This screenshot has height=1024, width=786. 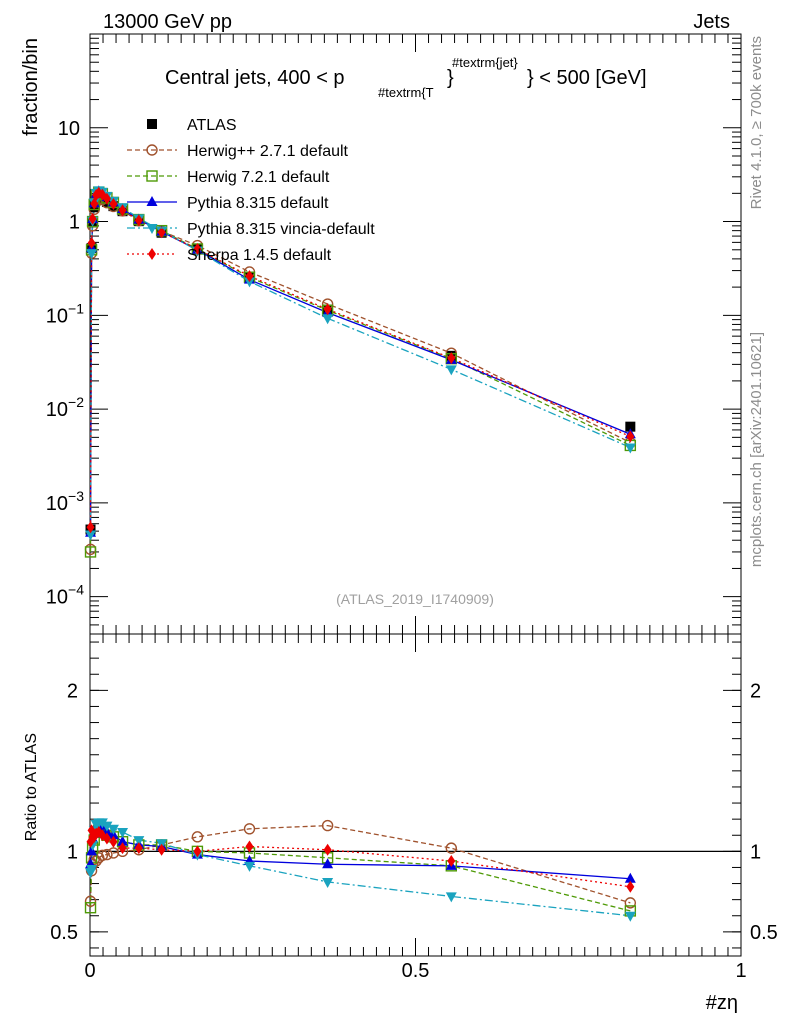 What do you see at coordinates (416, 971) in the screenshot?
I see `x-tick-label: 0.5` at bounding box center [416, 971].